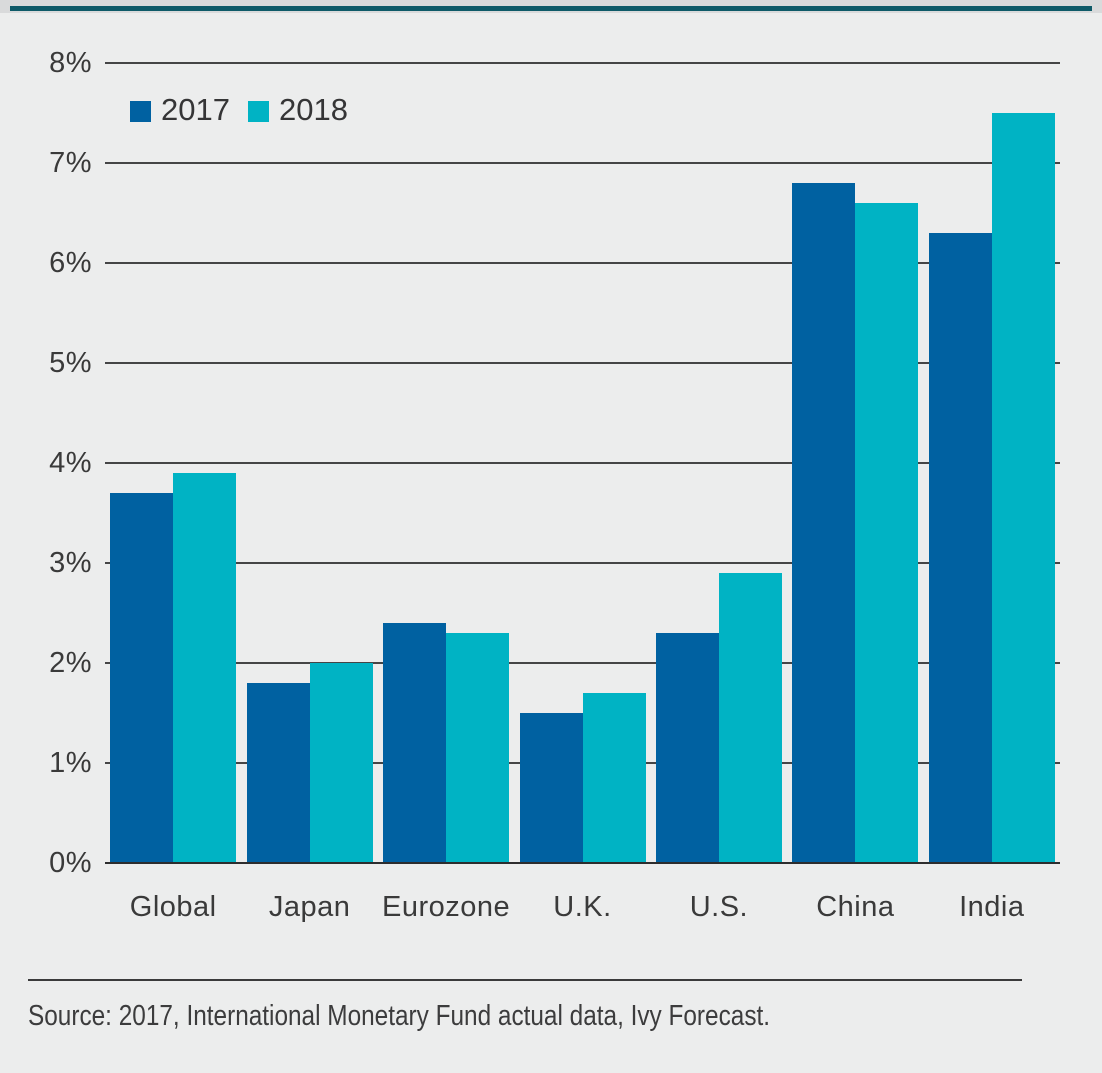 The width and height of the screenshot is (1102, 1073). I want to click on legend-label-2017: 2017, so click(195, 109).